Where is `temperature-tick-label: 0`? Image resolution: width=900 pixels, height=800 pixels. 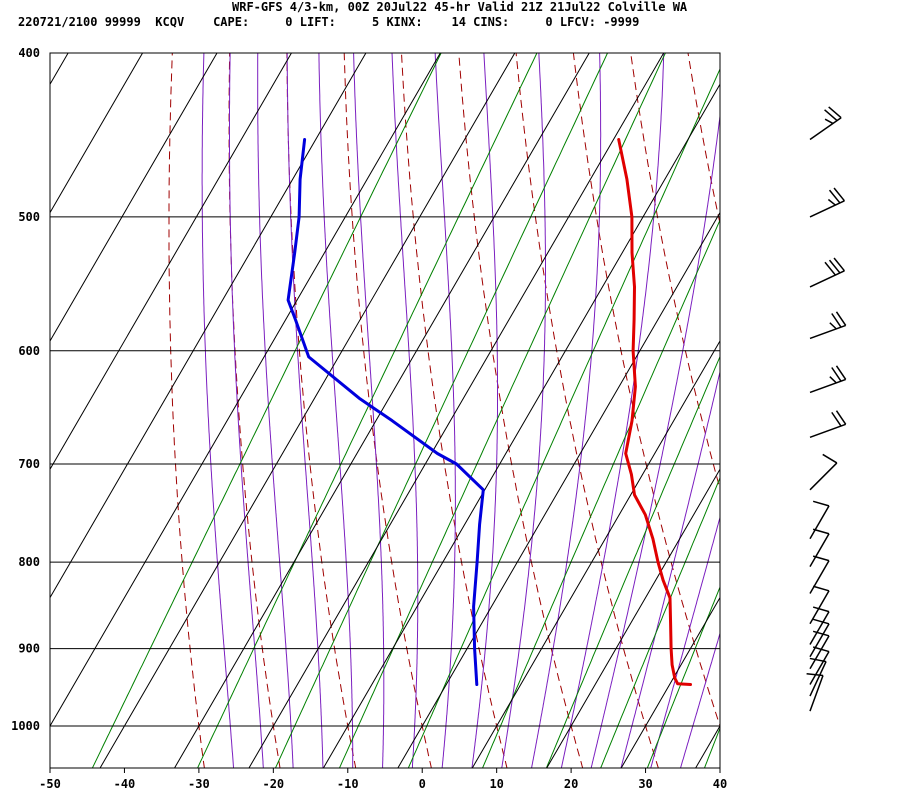
temperature-tick-label: 0 is located at coordinates (422, 784).